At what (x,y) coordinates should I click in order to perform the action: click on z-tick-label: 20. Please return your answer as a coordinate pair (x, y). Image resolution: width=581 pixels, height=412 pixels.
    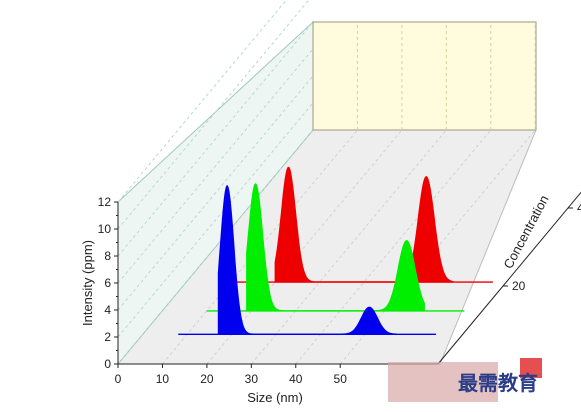
    Looking at the image, I should click on (519, 286).